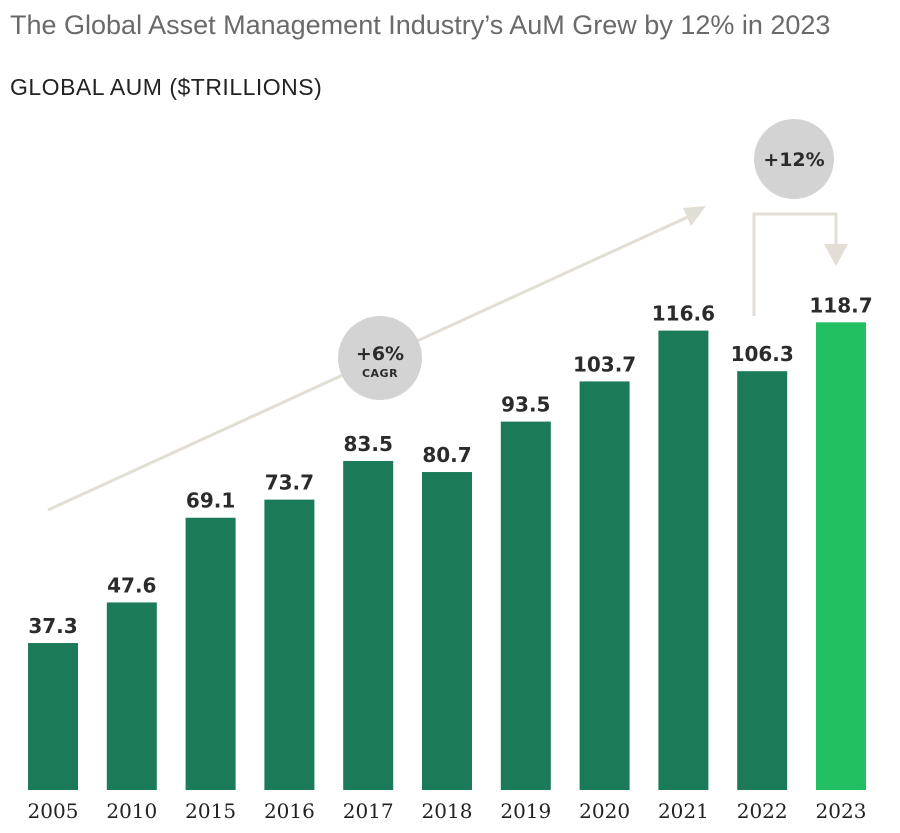 This screenshot has height=833, width=900. I want to click on value-label-2010: 47.6, so click(131, 585).